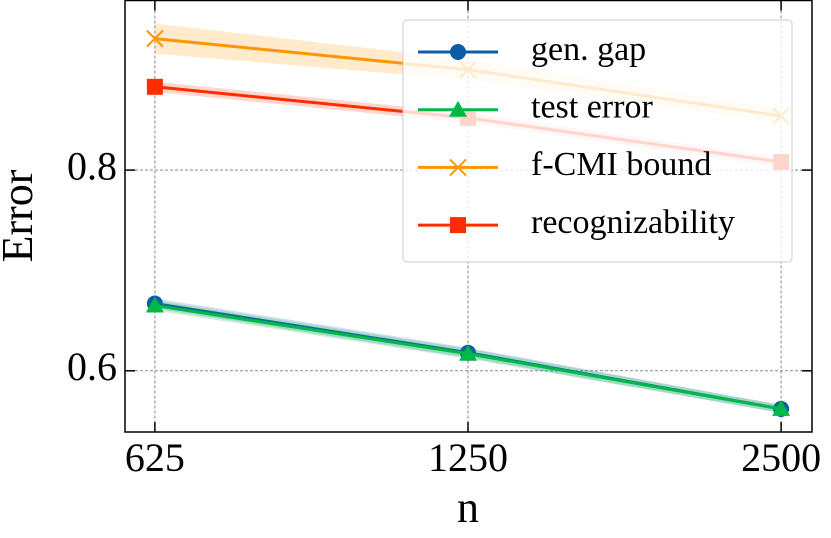 This screenshot has height=538, width=831. Describe the element at coordinates (92, 165) in the screenshot. I see `y-tick-label: 0.8` at that location.